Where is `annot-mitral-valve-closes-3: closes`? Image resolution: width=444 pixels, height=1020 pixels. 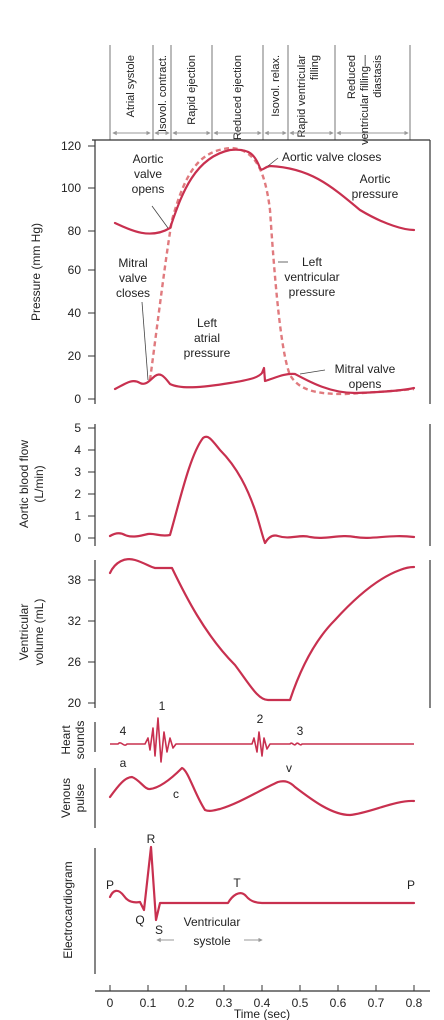 annot-mitral-valve-closes-3: closes is located at coordinates (133, 293).